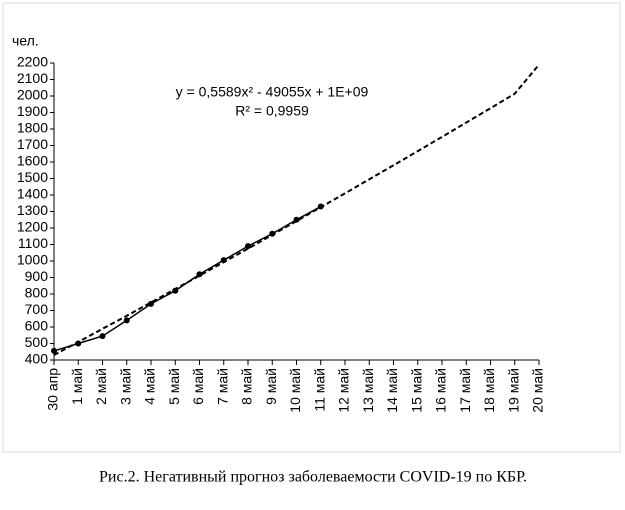 The height and width of the screenshot is (510, 625). Describe the element at coordinates (33, 243) in the screenshot. I see `y-tick-label: 1100` at that location.